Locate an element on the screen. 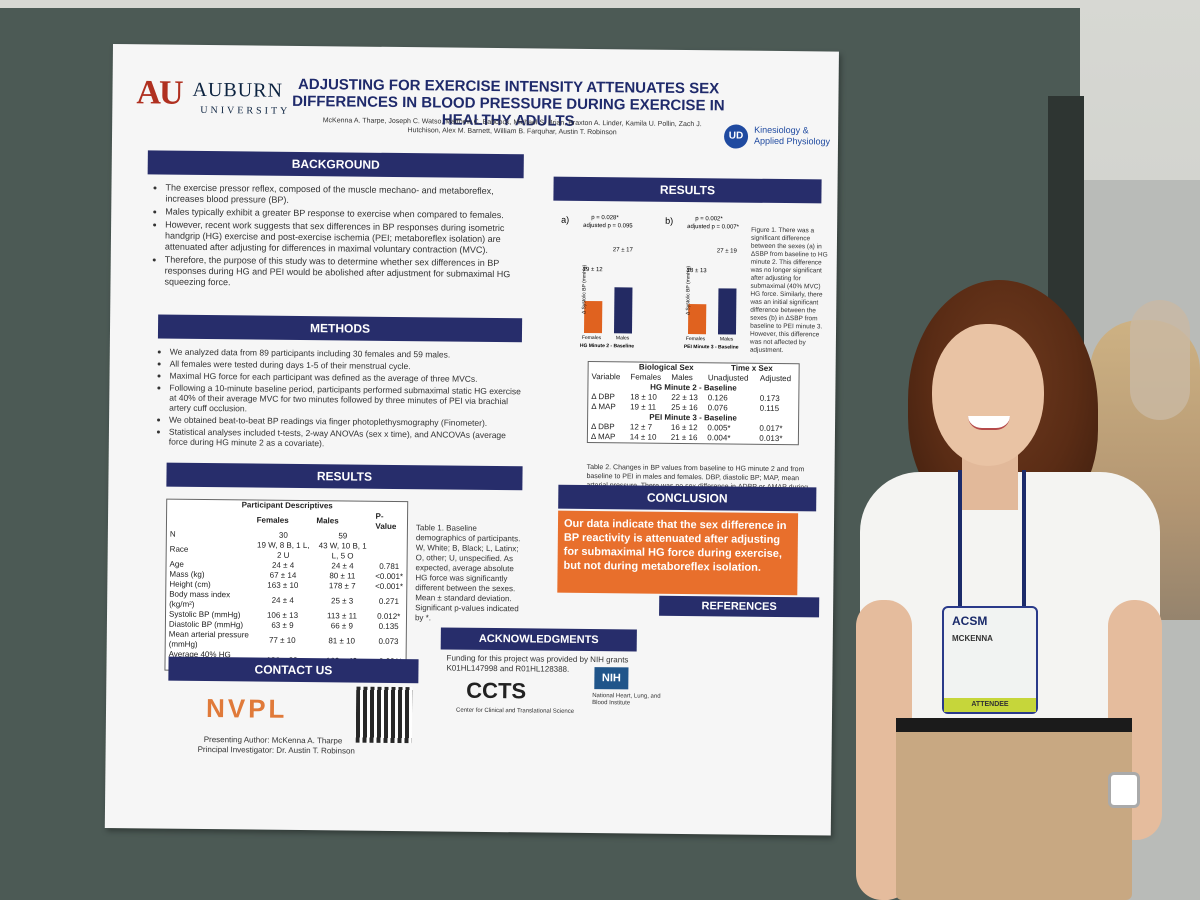 The height and width of the screenshot is (900, 1200). table2-col-header: Unadjusted is located at coordinates (728, 378).